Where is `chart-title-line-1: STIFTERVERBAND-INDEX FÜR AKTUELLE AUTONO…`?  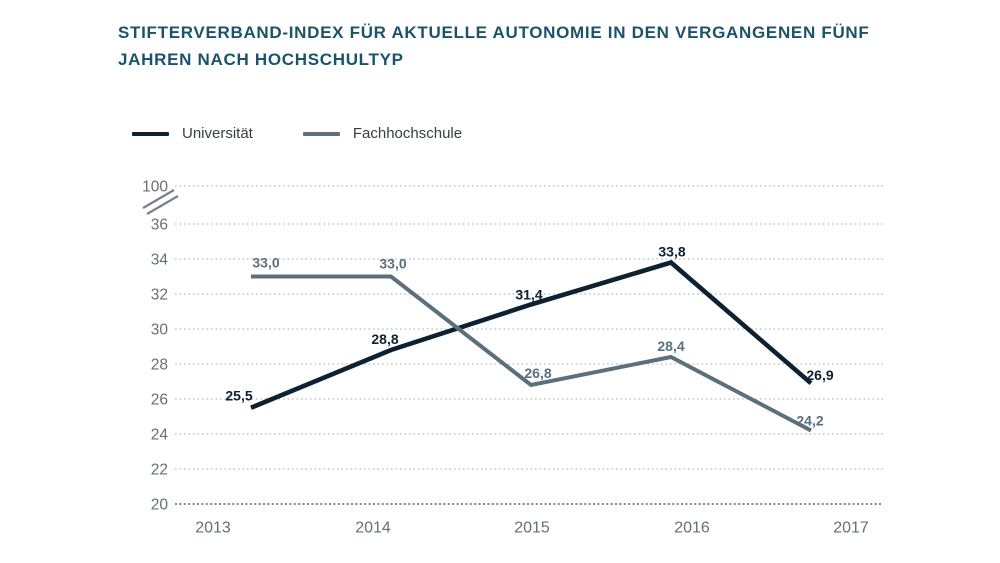 chart-title-line-1: STIFTERVERBAND-INDEX FÜR AKTUELLE AUTONO… is located at coordinates (494, 32).